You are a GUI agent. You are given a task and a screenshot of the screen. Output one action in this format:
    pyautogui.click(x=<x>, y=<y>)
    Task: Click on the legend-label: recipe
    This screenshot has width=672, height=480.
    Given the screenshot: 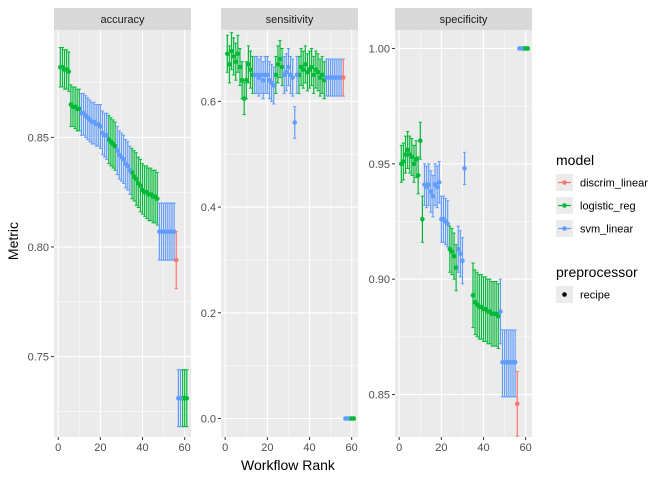 What is the action you would take?
    pyautogui.click(x=595, y=296)
    